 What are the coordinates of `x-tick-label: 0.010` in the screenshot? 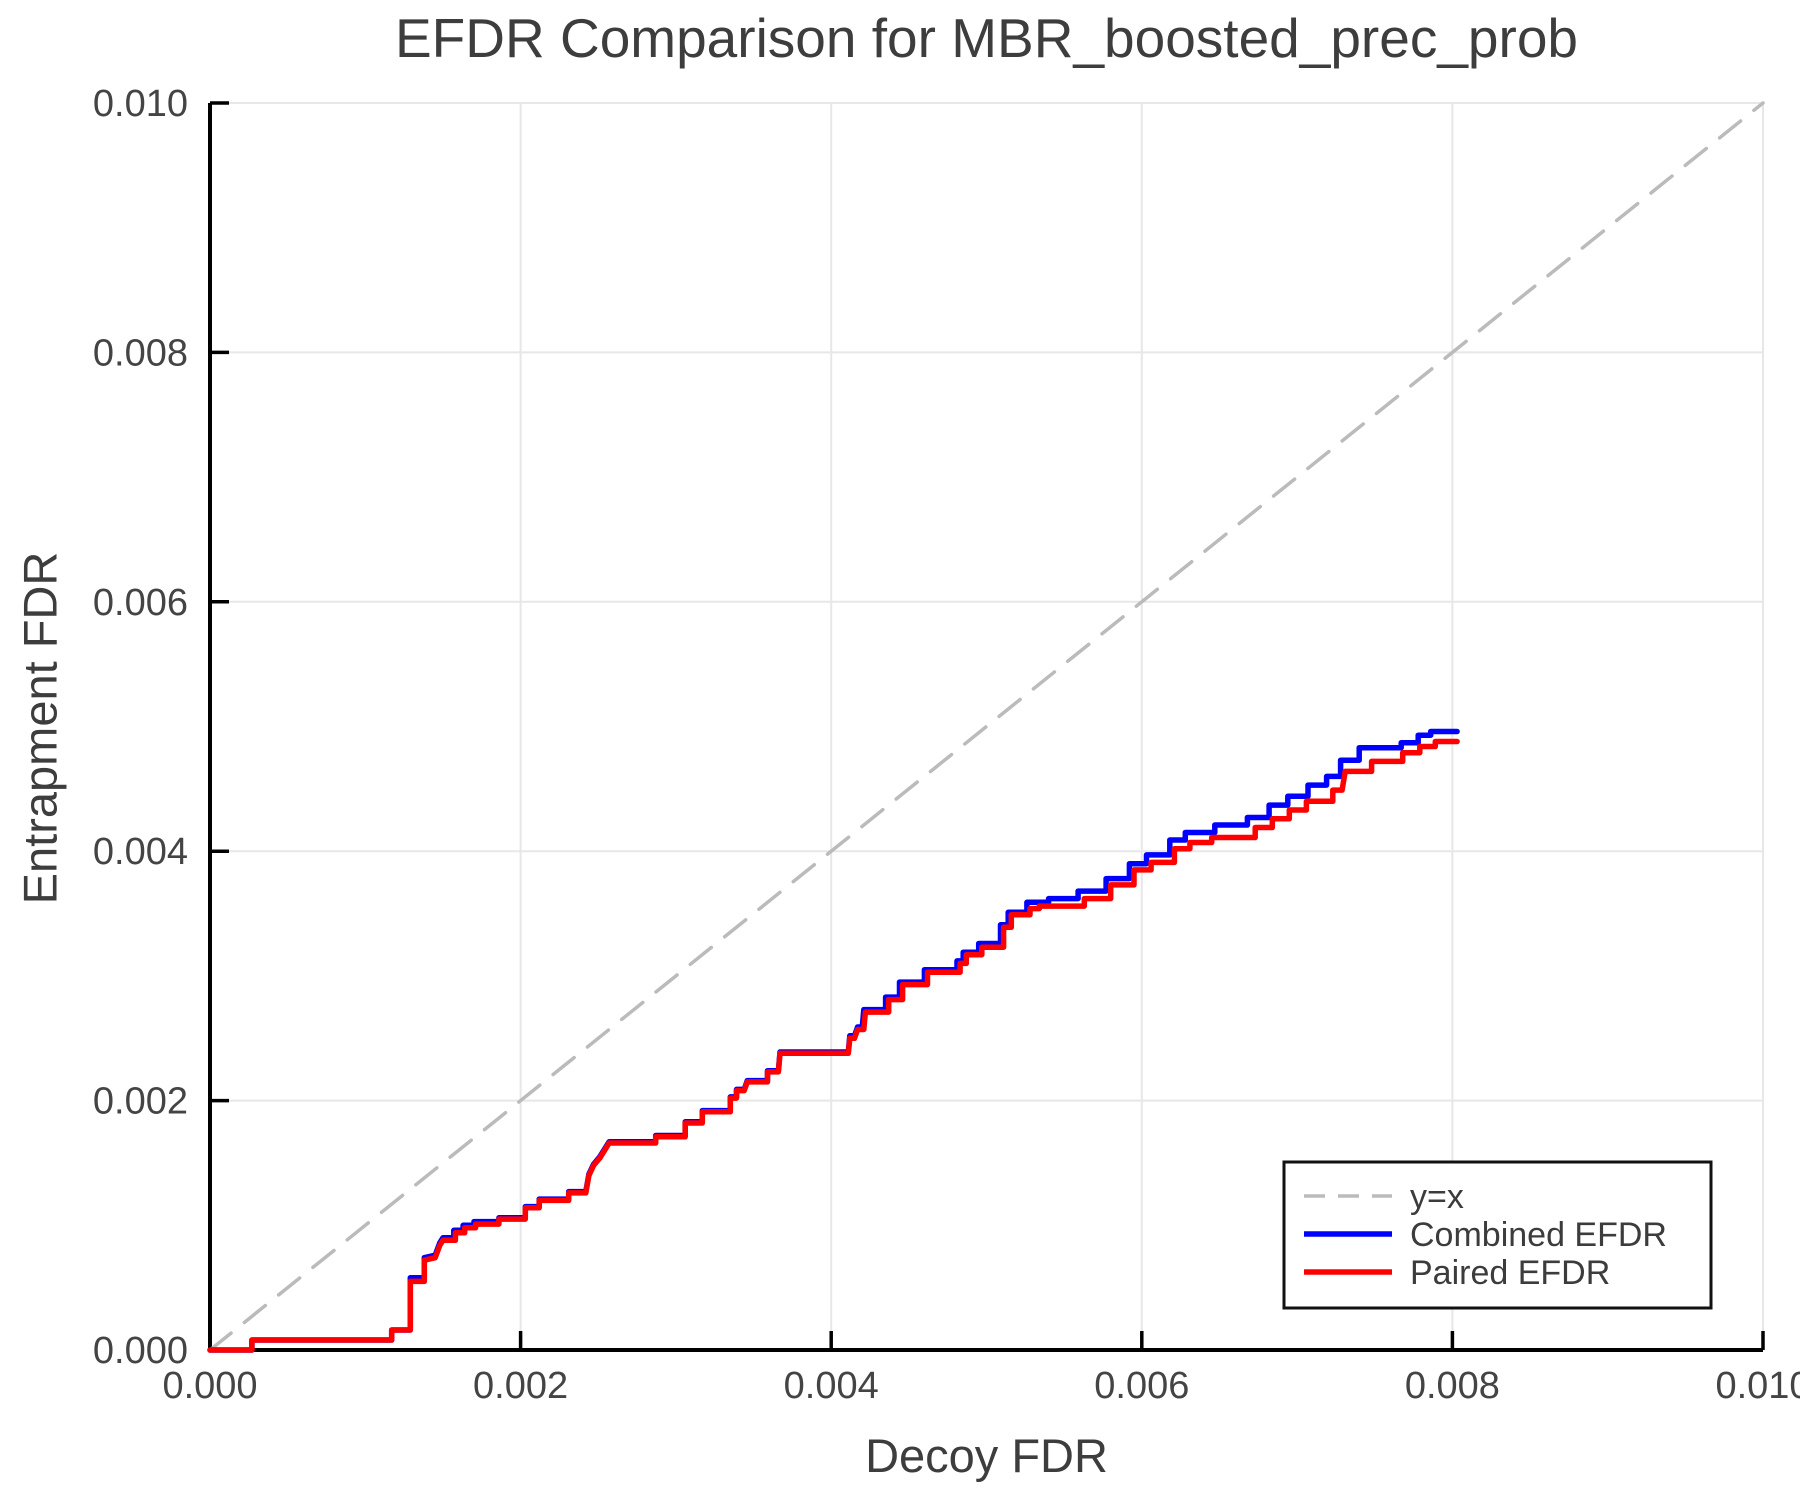 It's located at (1757, 1386).